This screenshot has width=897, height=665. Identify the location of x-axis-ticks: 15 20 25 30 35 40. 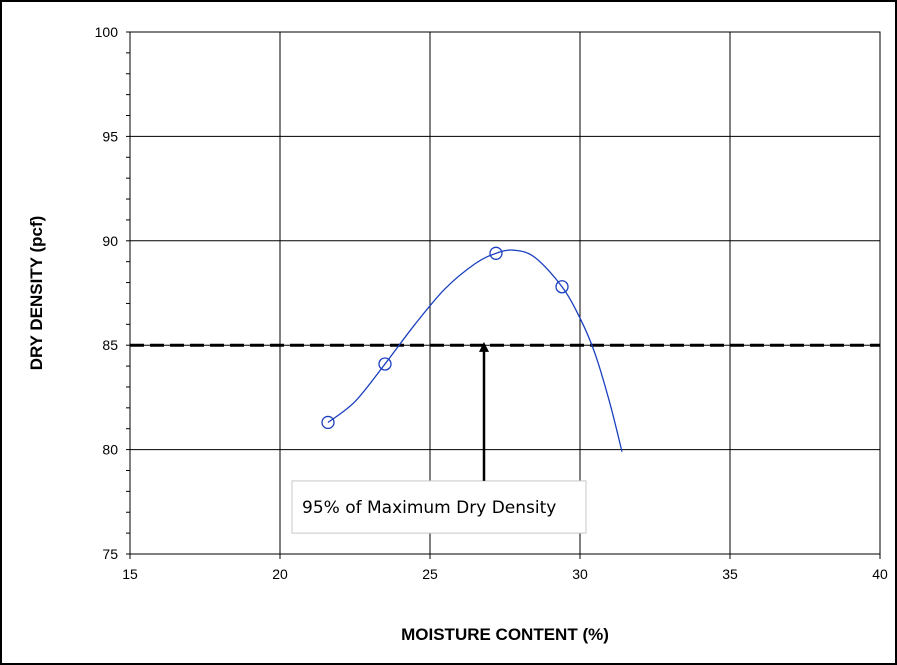
(505, 568).